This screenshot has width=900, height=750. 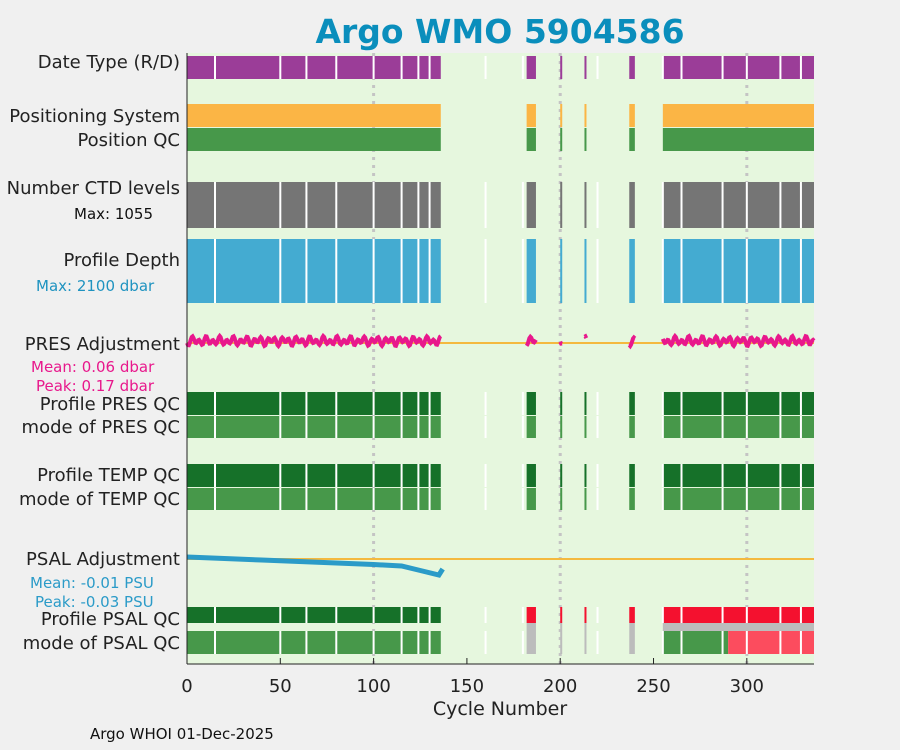 I want to click on label-psal-qc: Profile PSAL QC, so click(x=110, y=619).